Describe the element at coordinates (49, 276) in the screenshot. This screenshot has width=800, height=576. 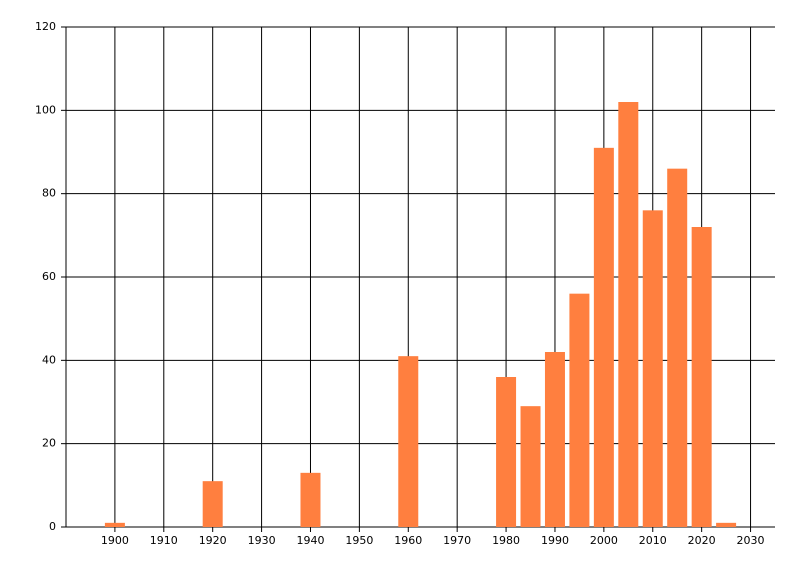
I see `y-tick-label: 60` at that location.